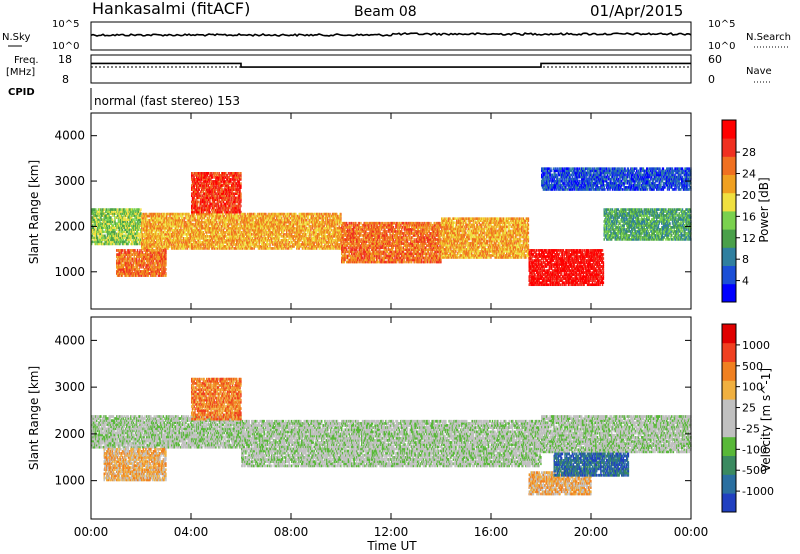 The height and width of the screenshot is (554, 800). What do you see at coordinates (391, 34) in the screenshot?
I see `nsky-trace` at bounding box center [391, 34].